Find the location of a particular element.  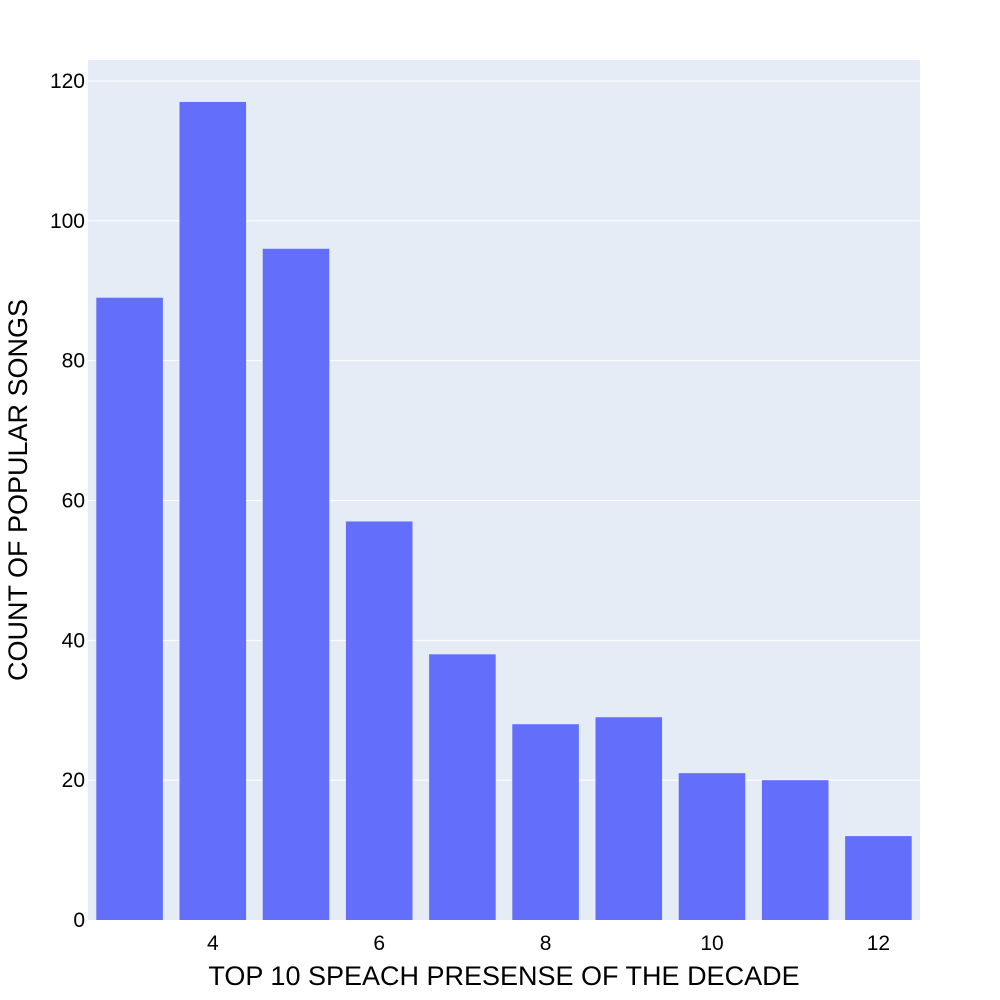

y-axis-title: COUNT OF POPULAR SONGS is located at coordinates (18, 490).